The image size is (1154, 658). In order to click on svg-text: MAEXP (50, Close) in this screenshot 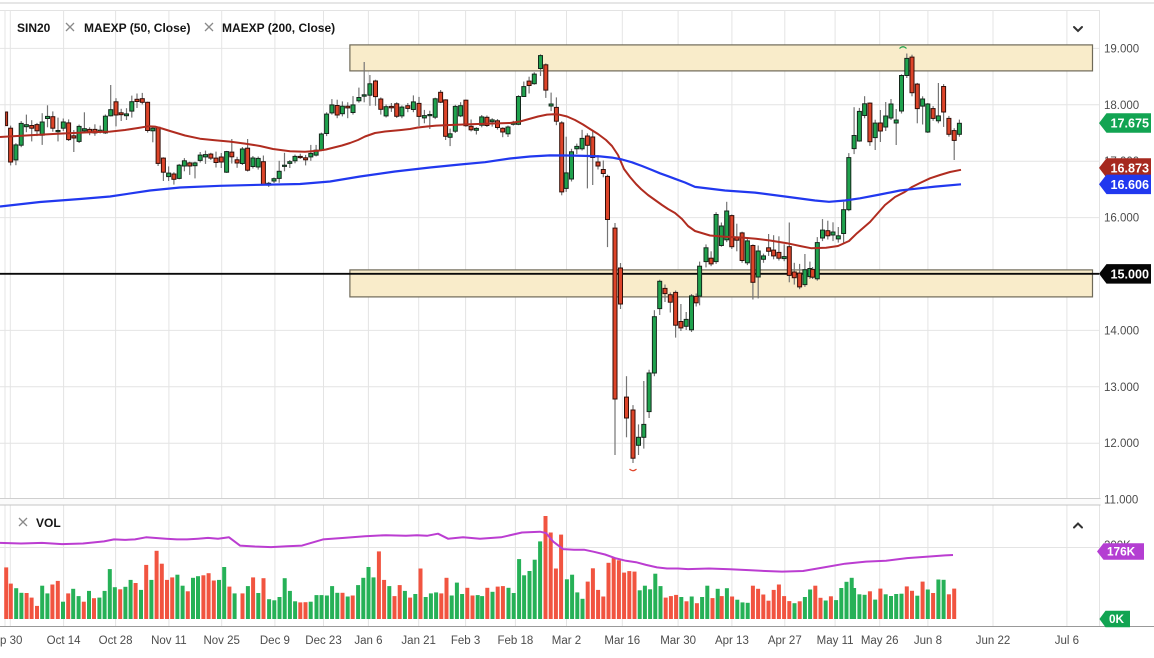, I will do `click(137, 28)`.